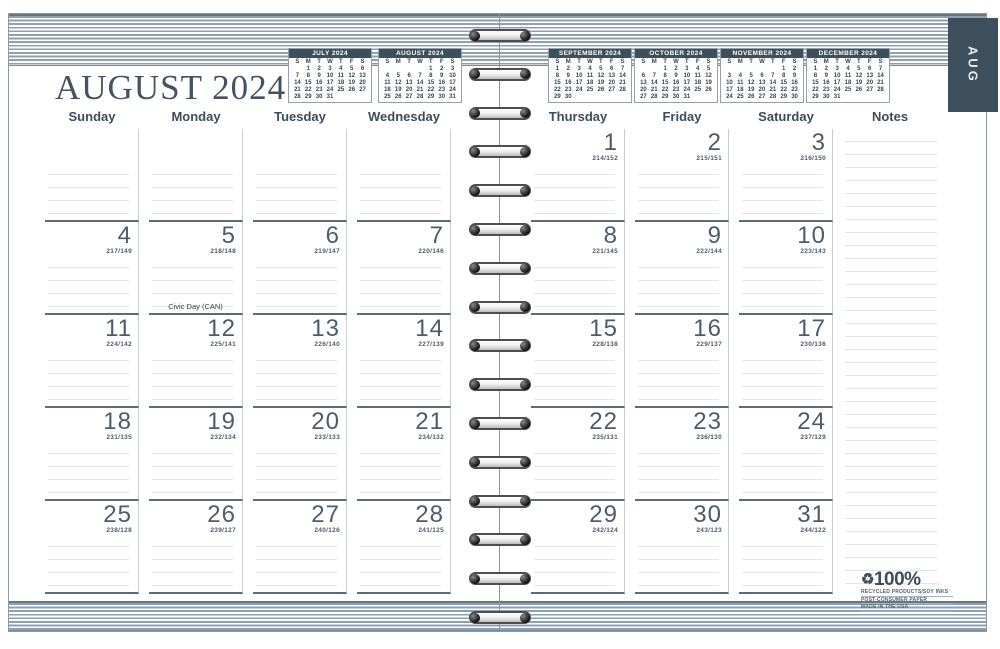  I want to click on date-block: 4 217/149, so click(119, 240).